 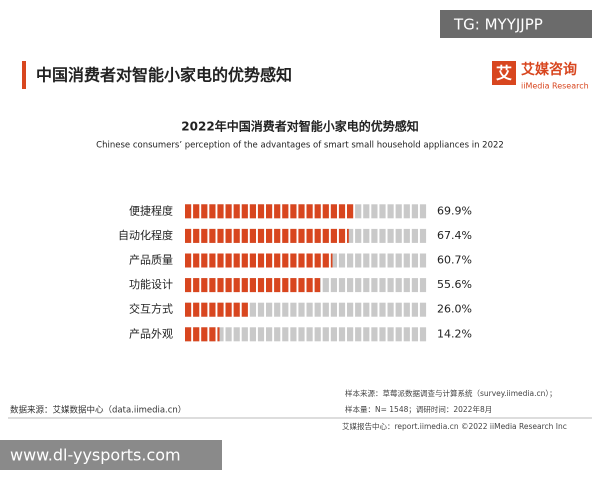 I want to click on category-label: 产品外观, so click(x=151, y=333).